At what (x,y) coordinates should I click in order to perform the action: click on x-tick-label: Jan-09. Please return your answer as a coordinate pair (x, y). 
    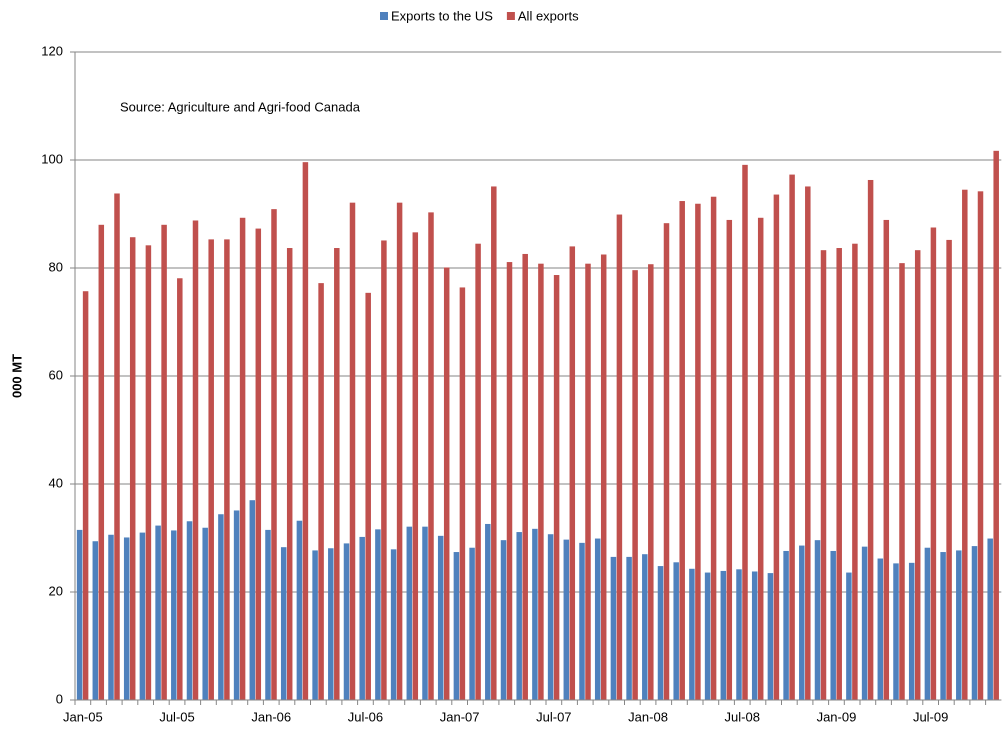
    Looking at the image, I should click on (837, 716).